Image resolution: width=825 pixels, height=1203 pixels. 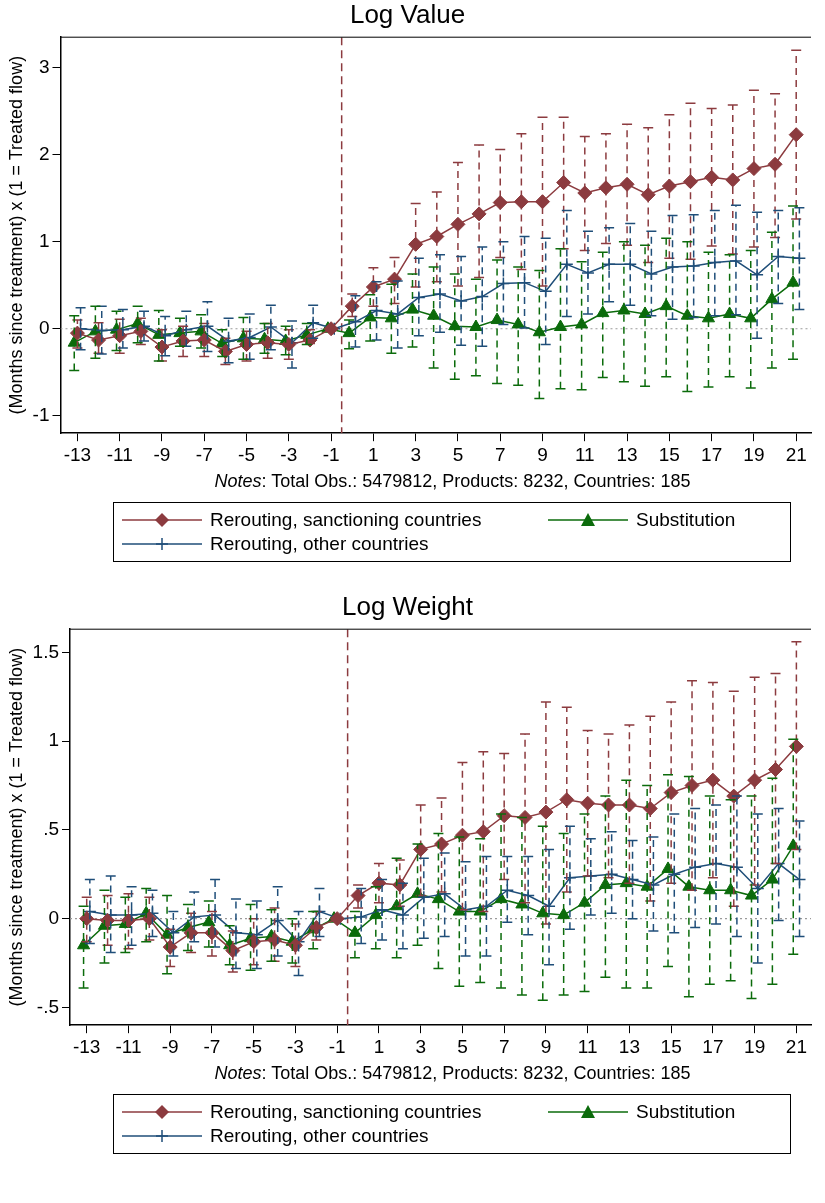 I want to click on y-tick-label: 2, so click(x=44, y=153).